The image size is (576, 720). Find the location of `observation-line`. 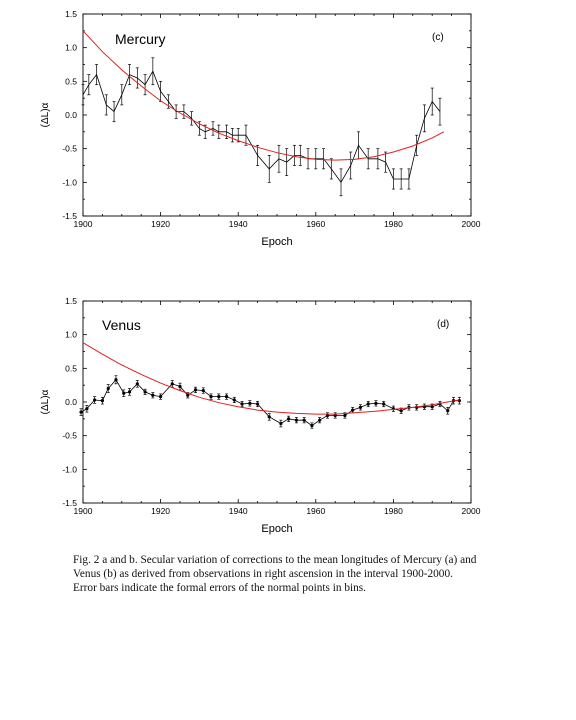

observation-line is located at coordinates (270, 403).